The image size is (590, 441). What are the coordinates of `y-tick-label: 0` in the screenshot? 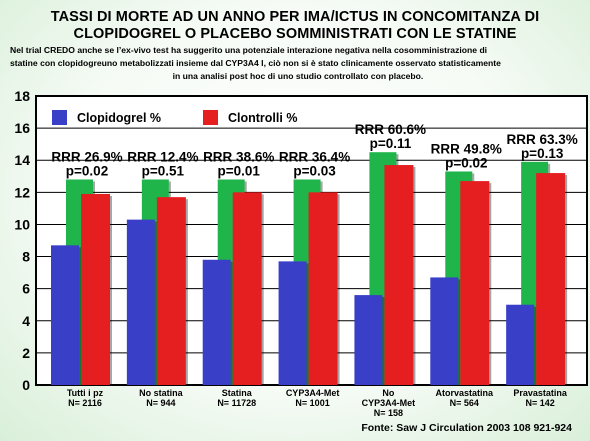 It's located at (26, 385).